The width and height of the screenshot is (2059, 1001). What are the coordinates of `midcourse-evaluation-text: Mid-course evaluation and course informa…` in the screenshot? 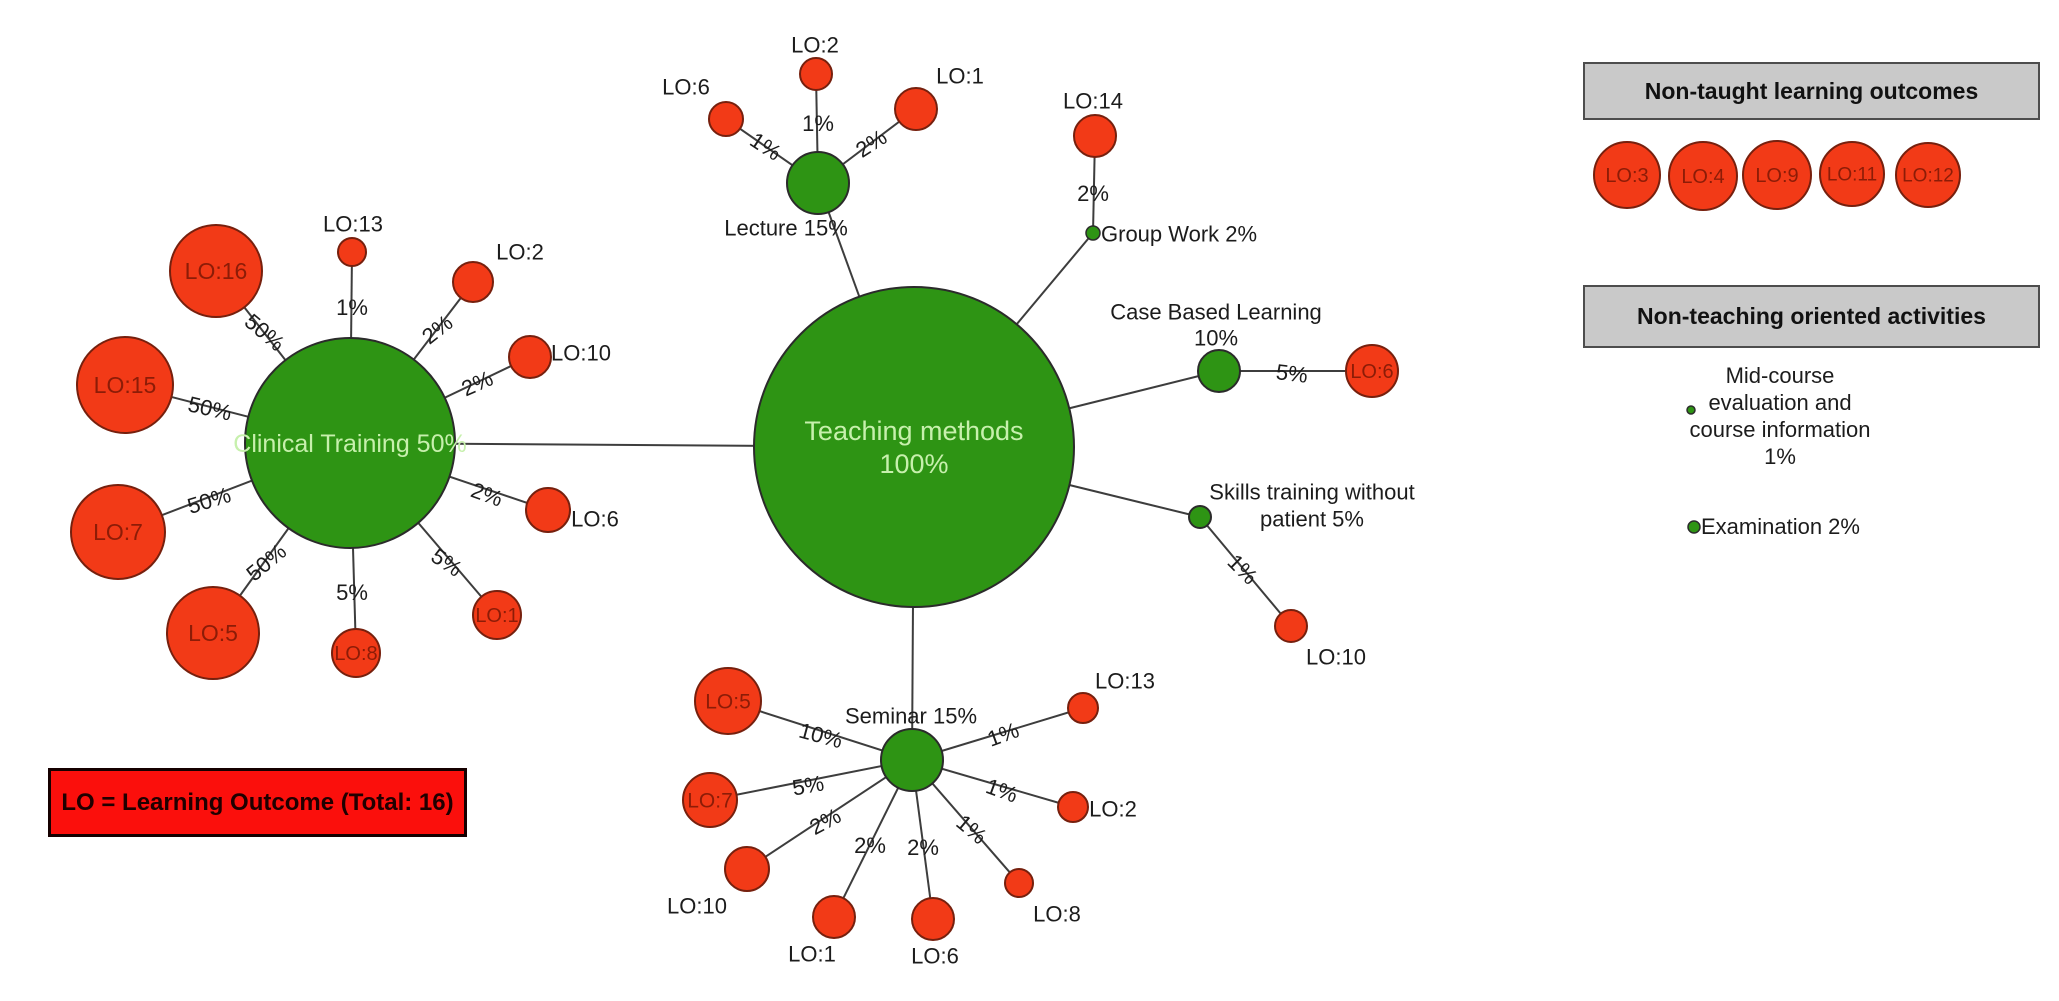 It's located at (1780, 416).